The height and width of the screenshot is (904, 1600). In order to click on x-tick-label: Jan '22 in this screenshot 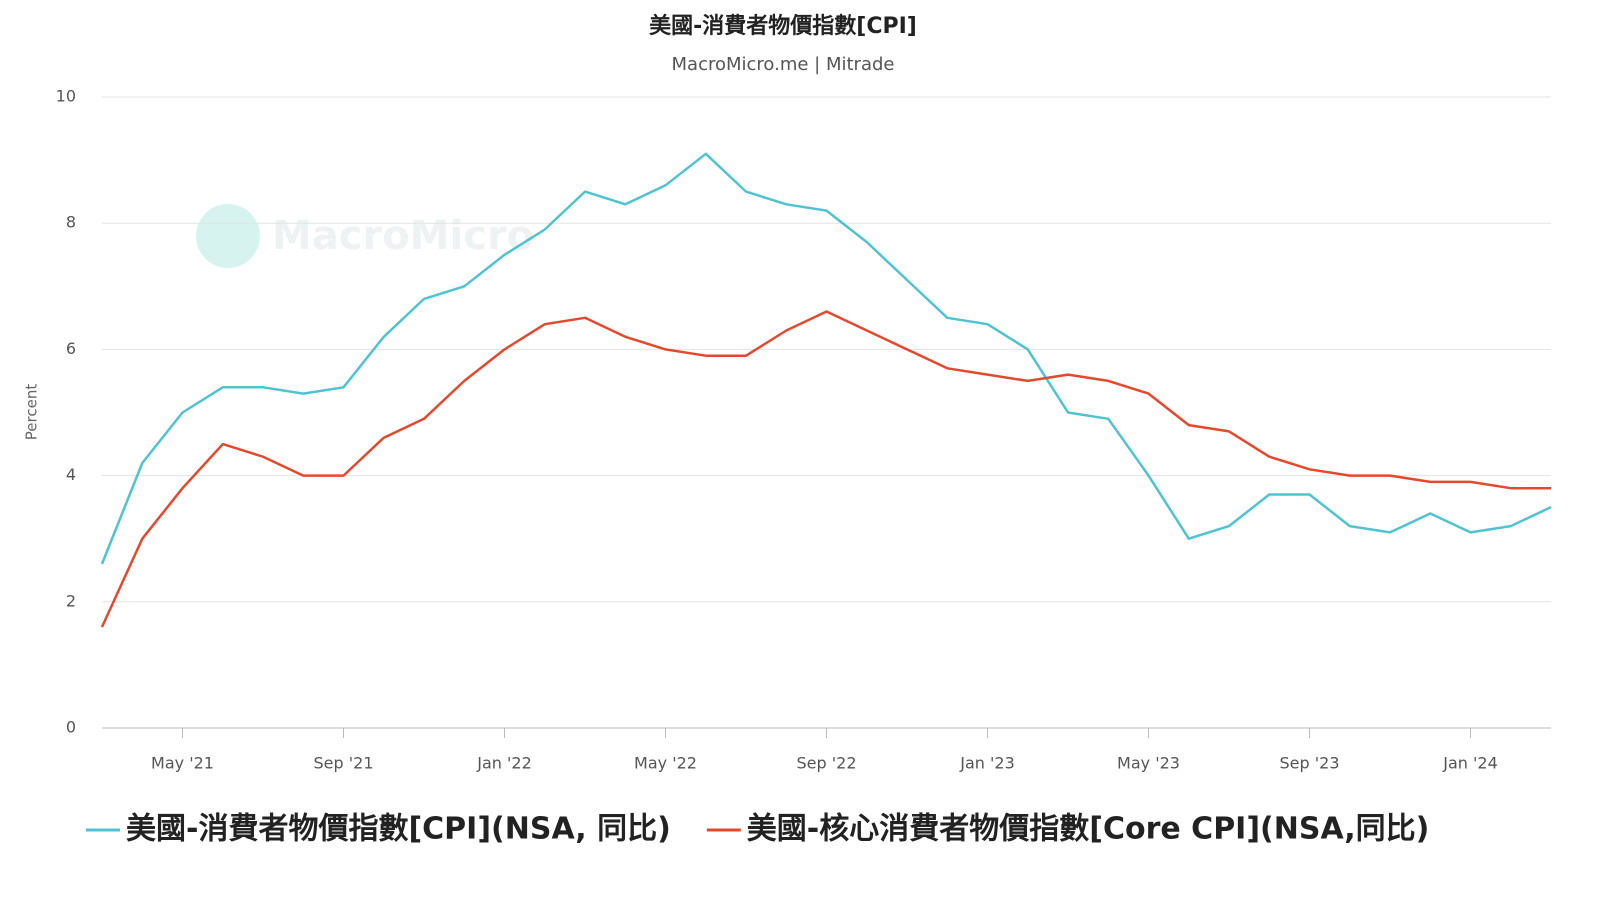, I will do `click(504, 763)`.